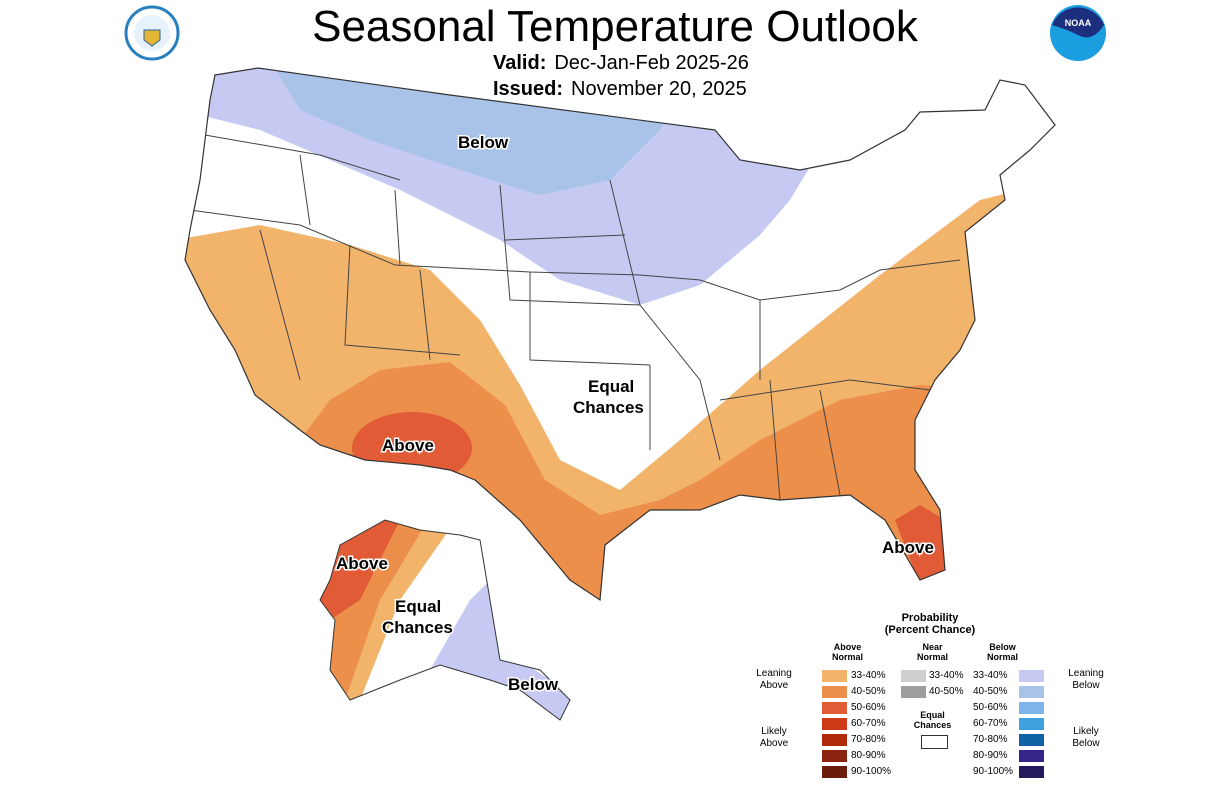  Describe the element at coordinates (990, 723) in the screenshot. I see `legend-below-60_70-label: 60-70%` at that location.